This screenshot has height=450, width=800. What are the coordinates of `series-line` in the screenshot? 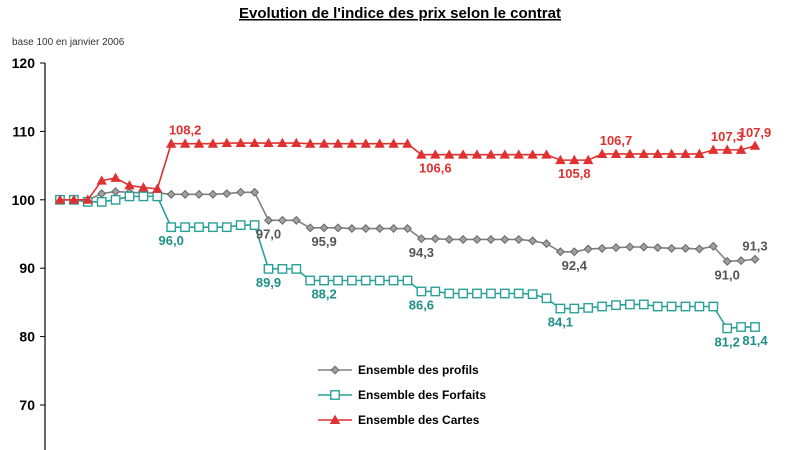 It's located at (408, 171).